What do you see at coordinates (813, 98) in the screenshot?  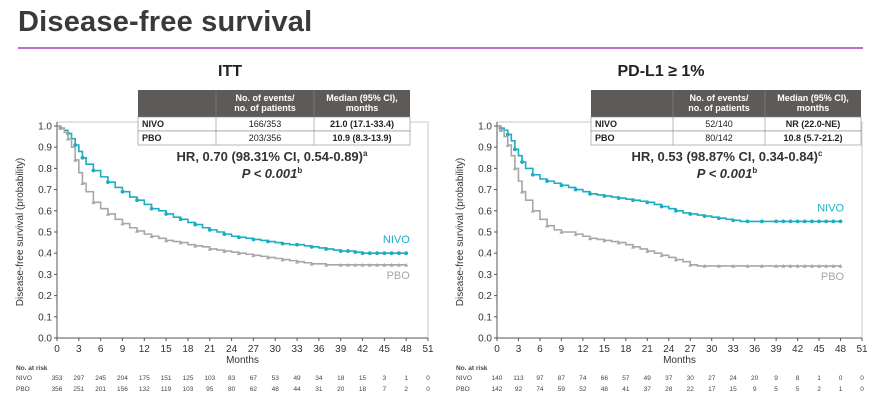 I see `table-header-cell: Median (95% CI),` at bounding box center [813, 98].